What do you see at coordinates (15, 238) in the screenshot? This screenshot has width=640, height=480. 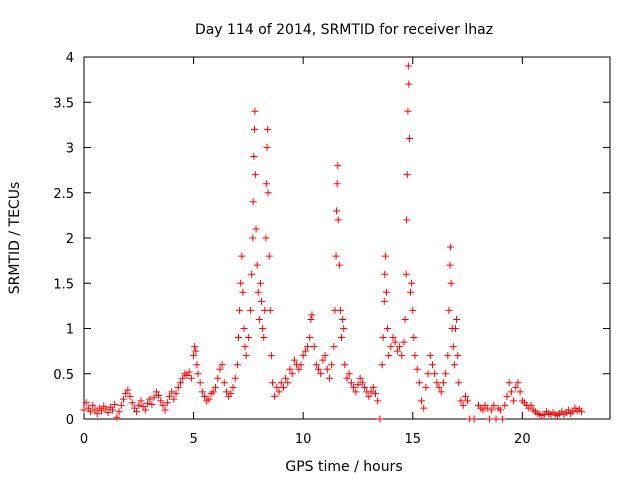 I see `y-axis-label: SRMTID / TECUs` at bounding box center [15, 238].